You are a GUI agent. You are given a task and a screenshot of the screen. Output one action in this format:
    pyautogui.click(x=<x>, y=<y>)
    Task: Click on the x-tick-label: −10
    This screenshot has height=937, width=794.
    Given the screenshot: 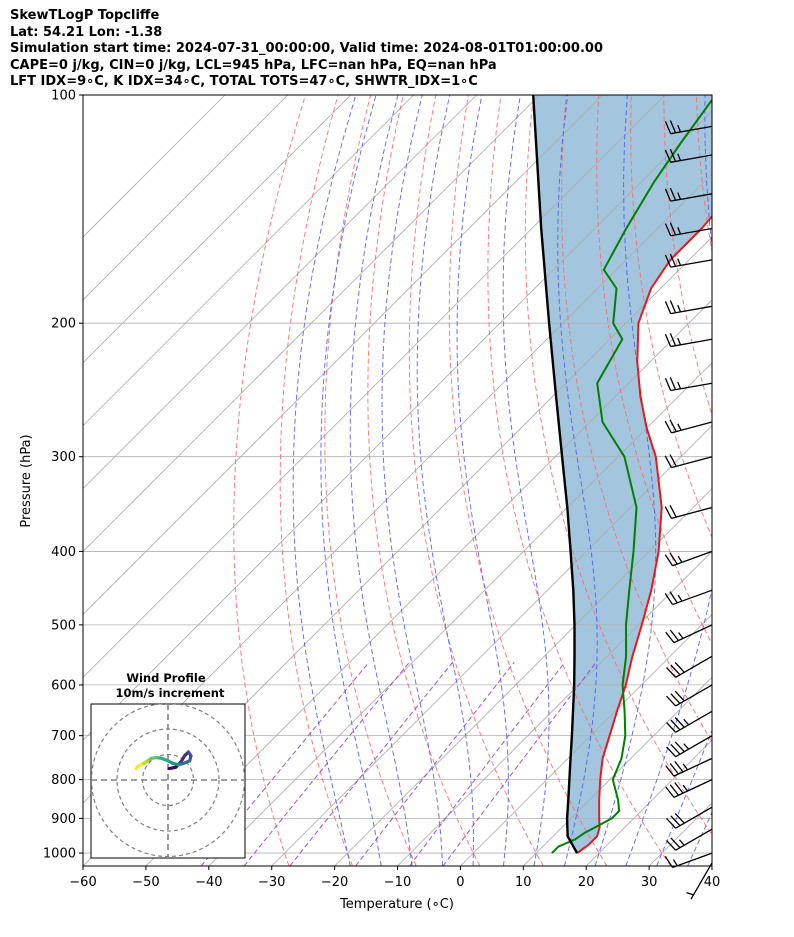 What is the action you would take?
    pyautogui.click(x=397, y=882)
    